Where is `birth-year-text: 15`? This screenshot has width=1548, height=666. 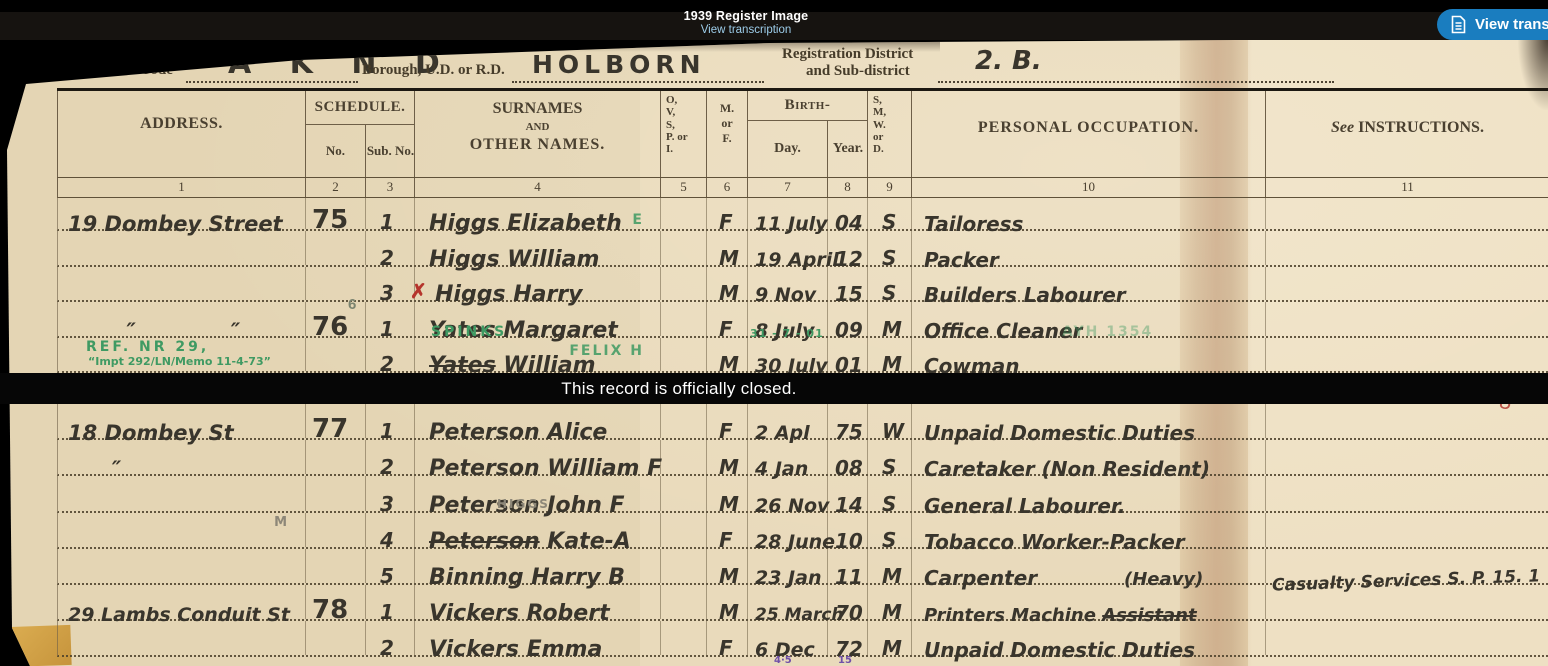
birth-year-text: 15 is located at coordinates (849, 294).